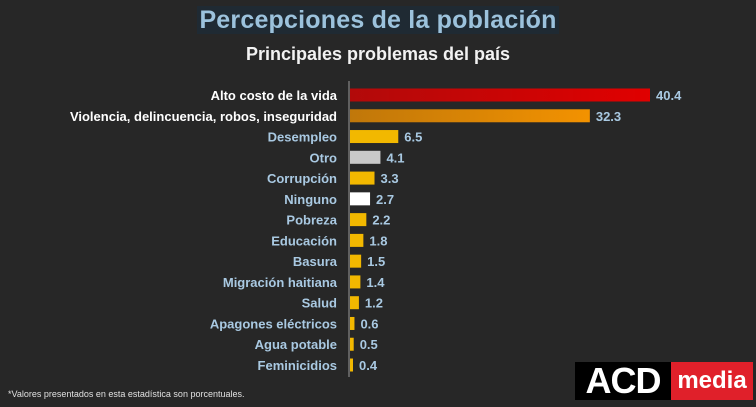  What do you see at coordinates (623, 381) in the screenshot?
I see `logo-acd: ACD` at bounding box center [623, 381].